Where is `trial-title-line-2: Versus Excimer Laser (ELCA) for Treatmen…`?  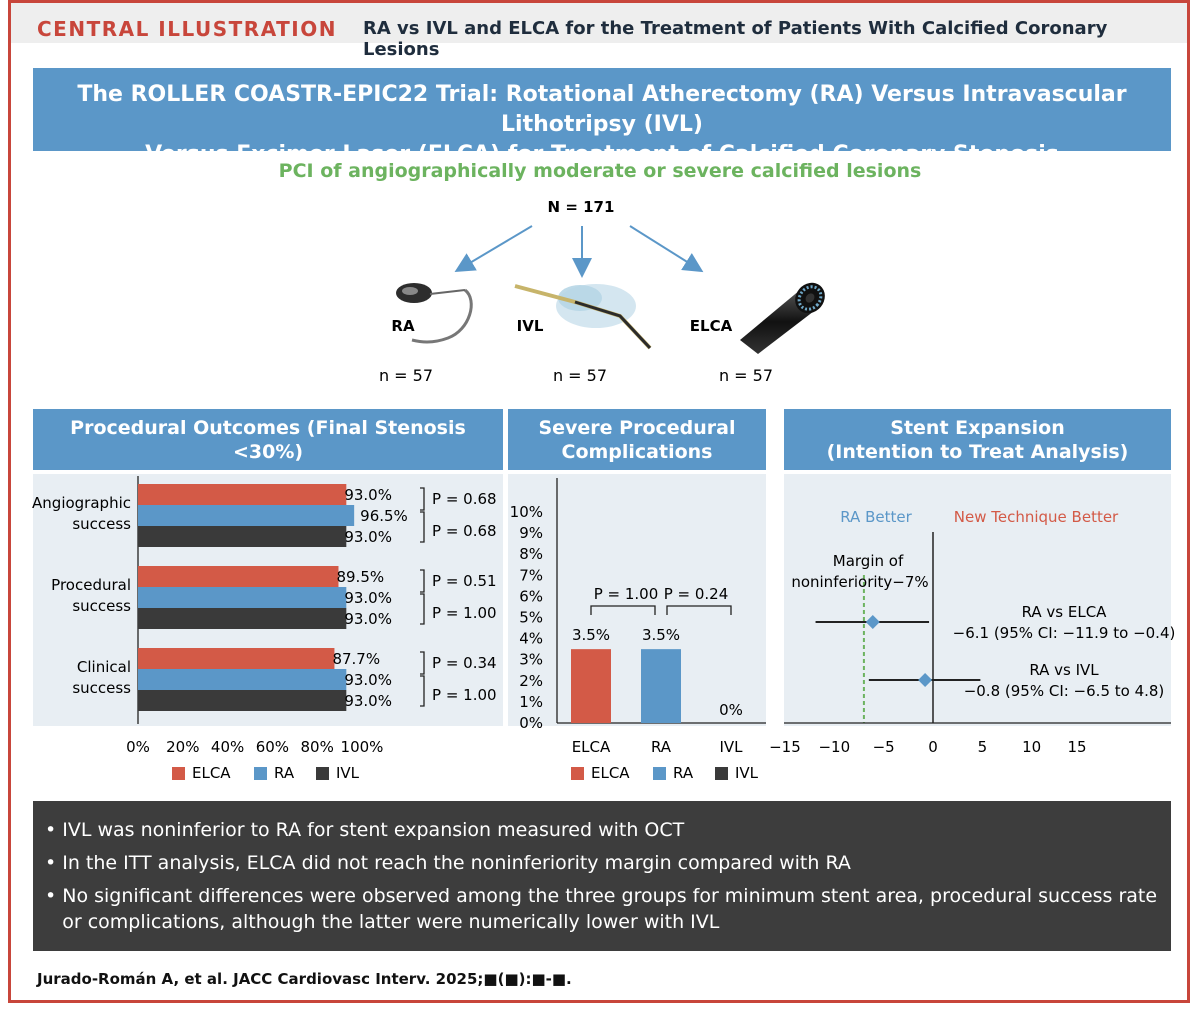 trial-title-line-2: Versus Excimer Laser (ELCA) for Treatmen… is located at coordinates (602, 154).